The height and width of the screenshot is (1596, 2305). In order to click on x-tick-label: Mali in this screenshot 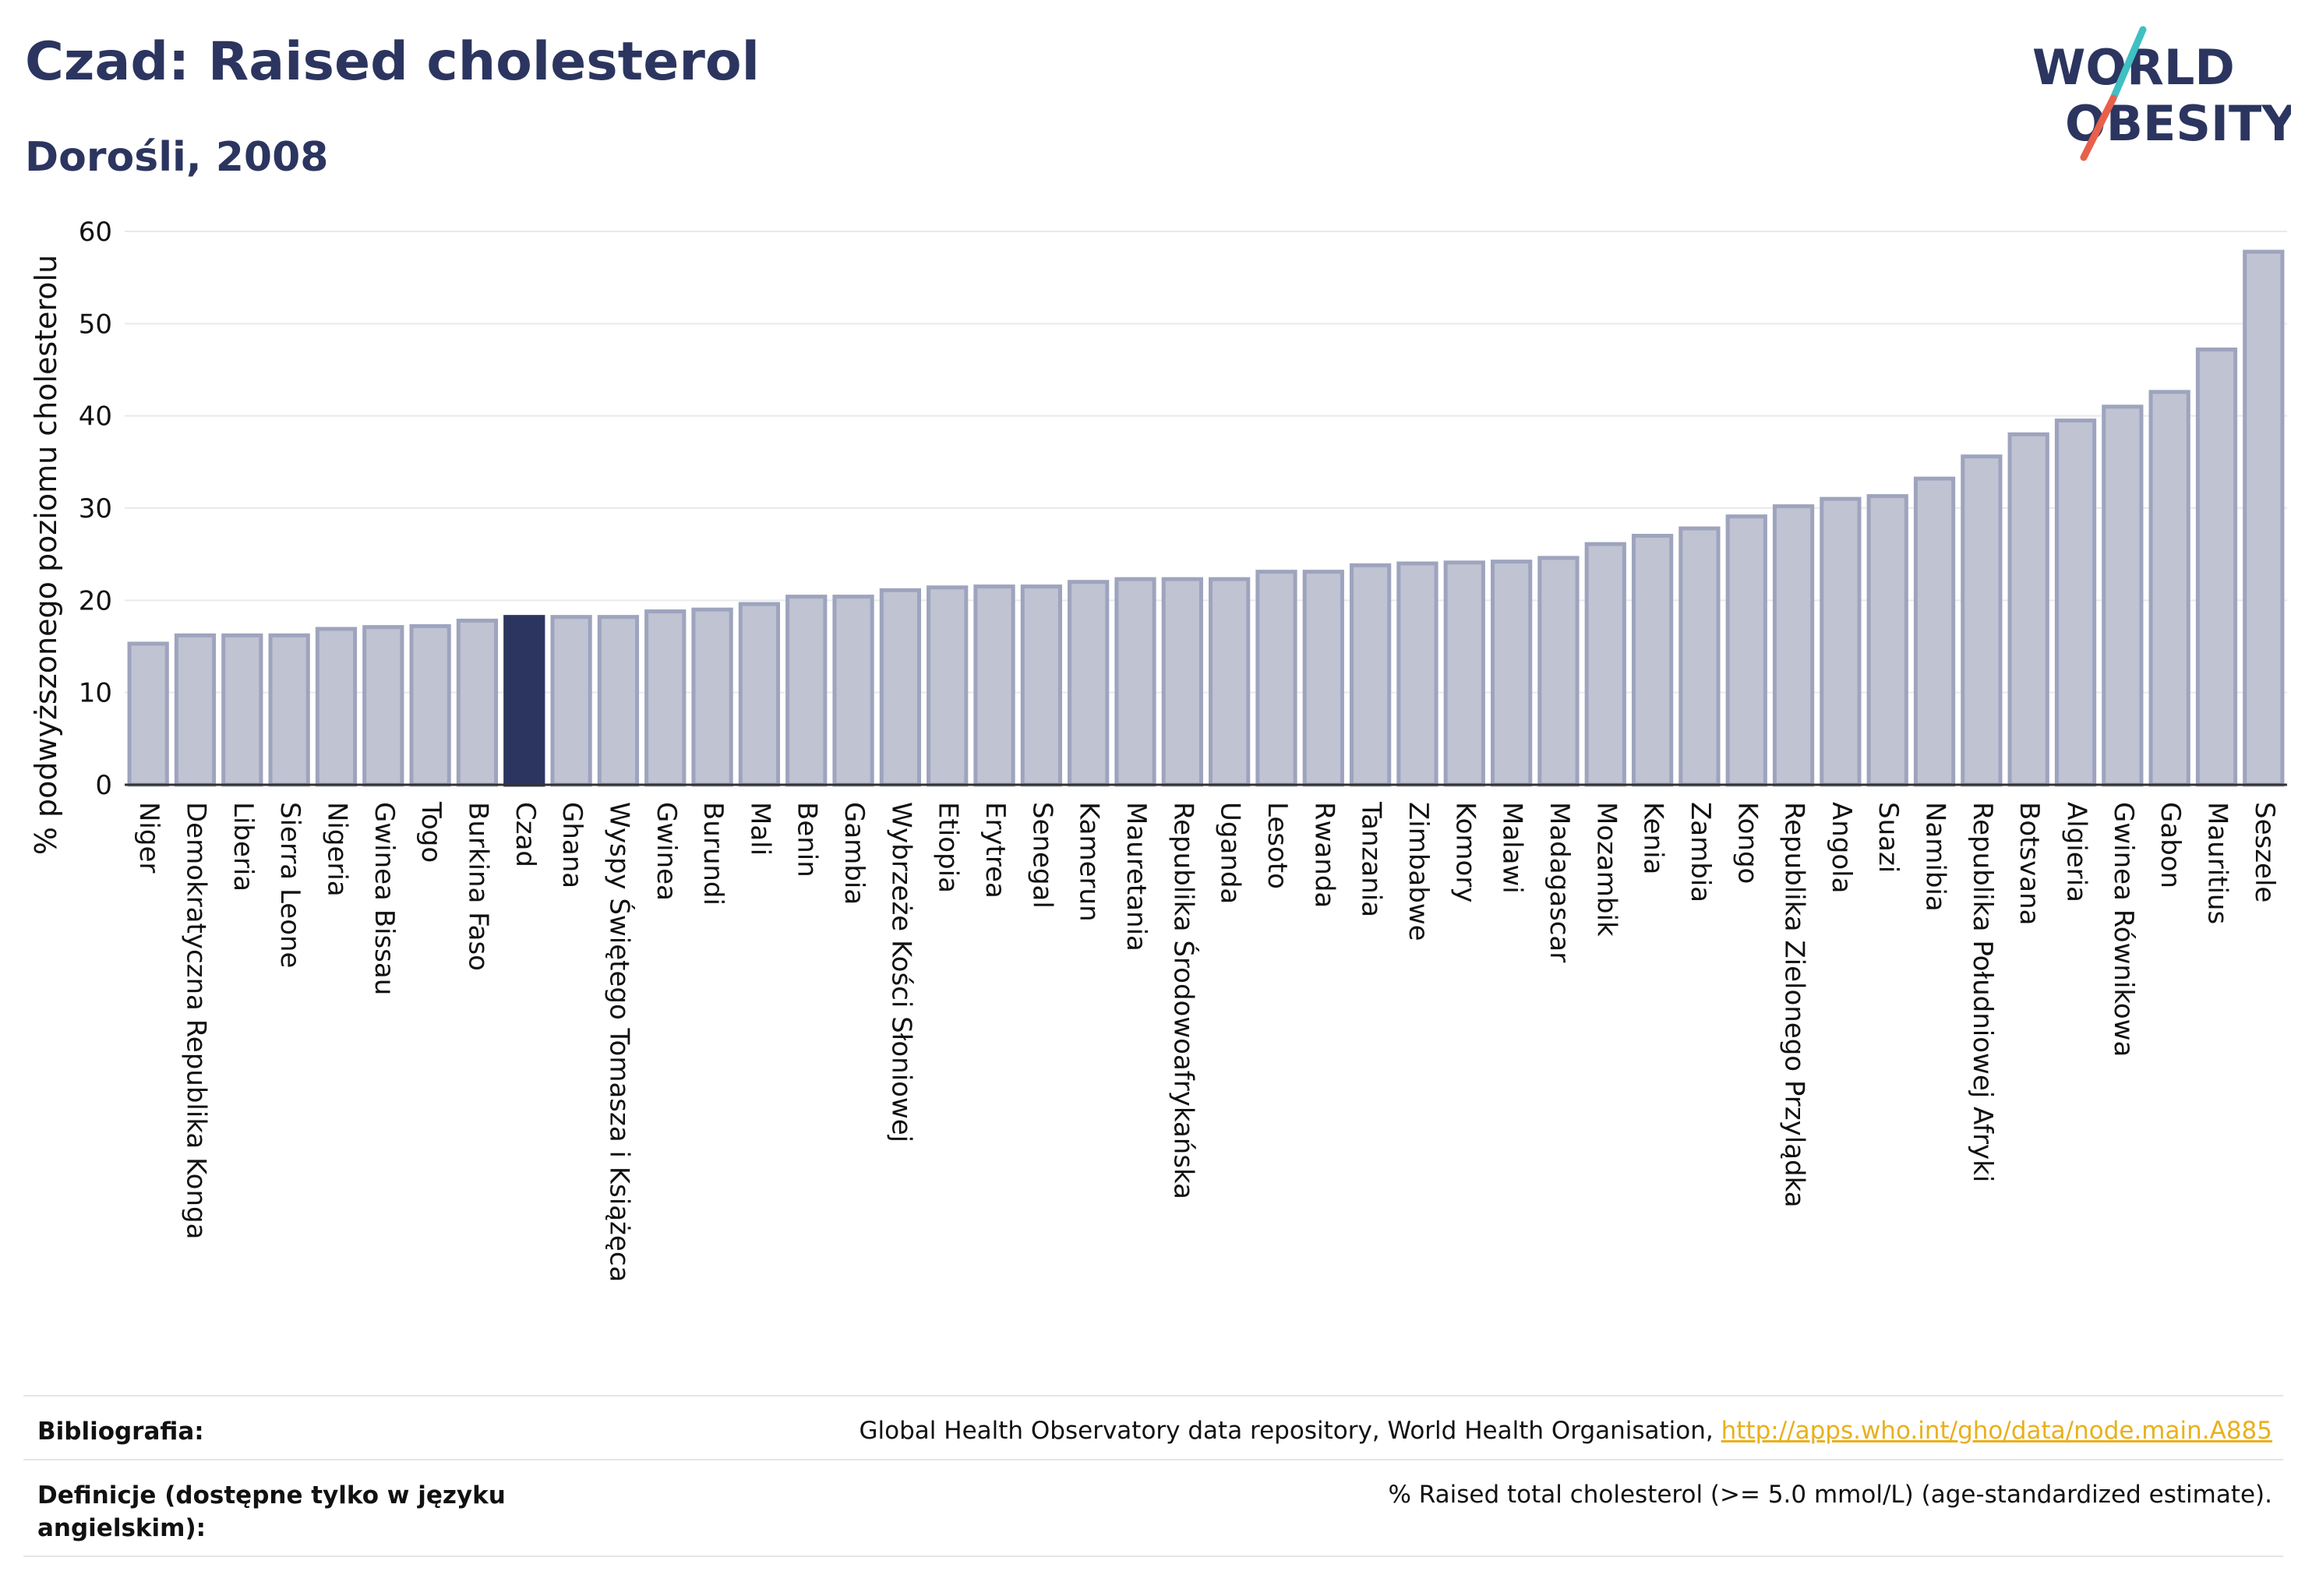, I will do `click(759, 829)`.